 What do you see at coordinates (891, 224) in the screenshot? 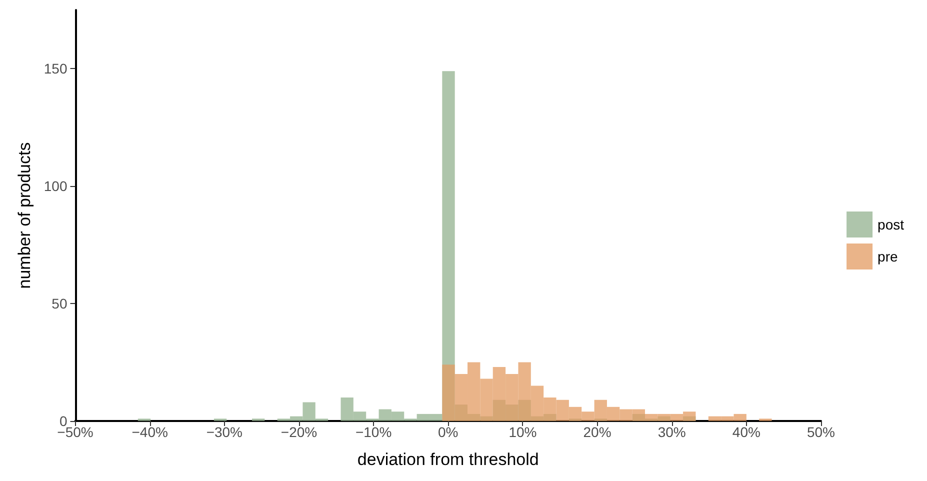
I see `legend-label: post` at bounding box center [891, 224].